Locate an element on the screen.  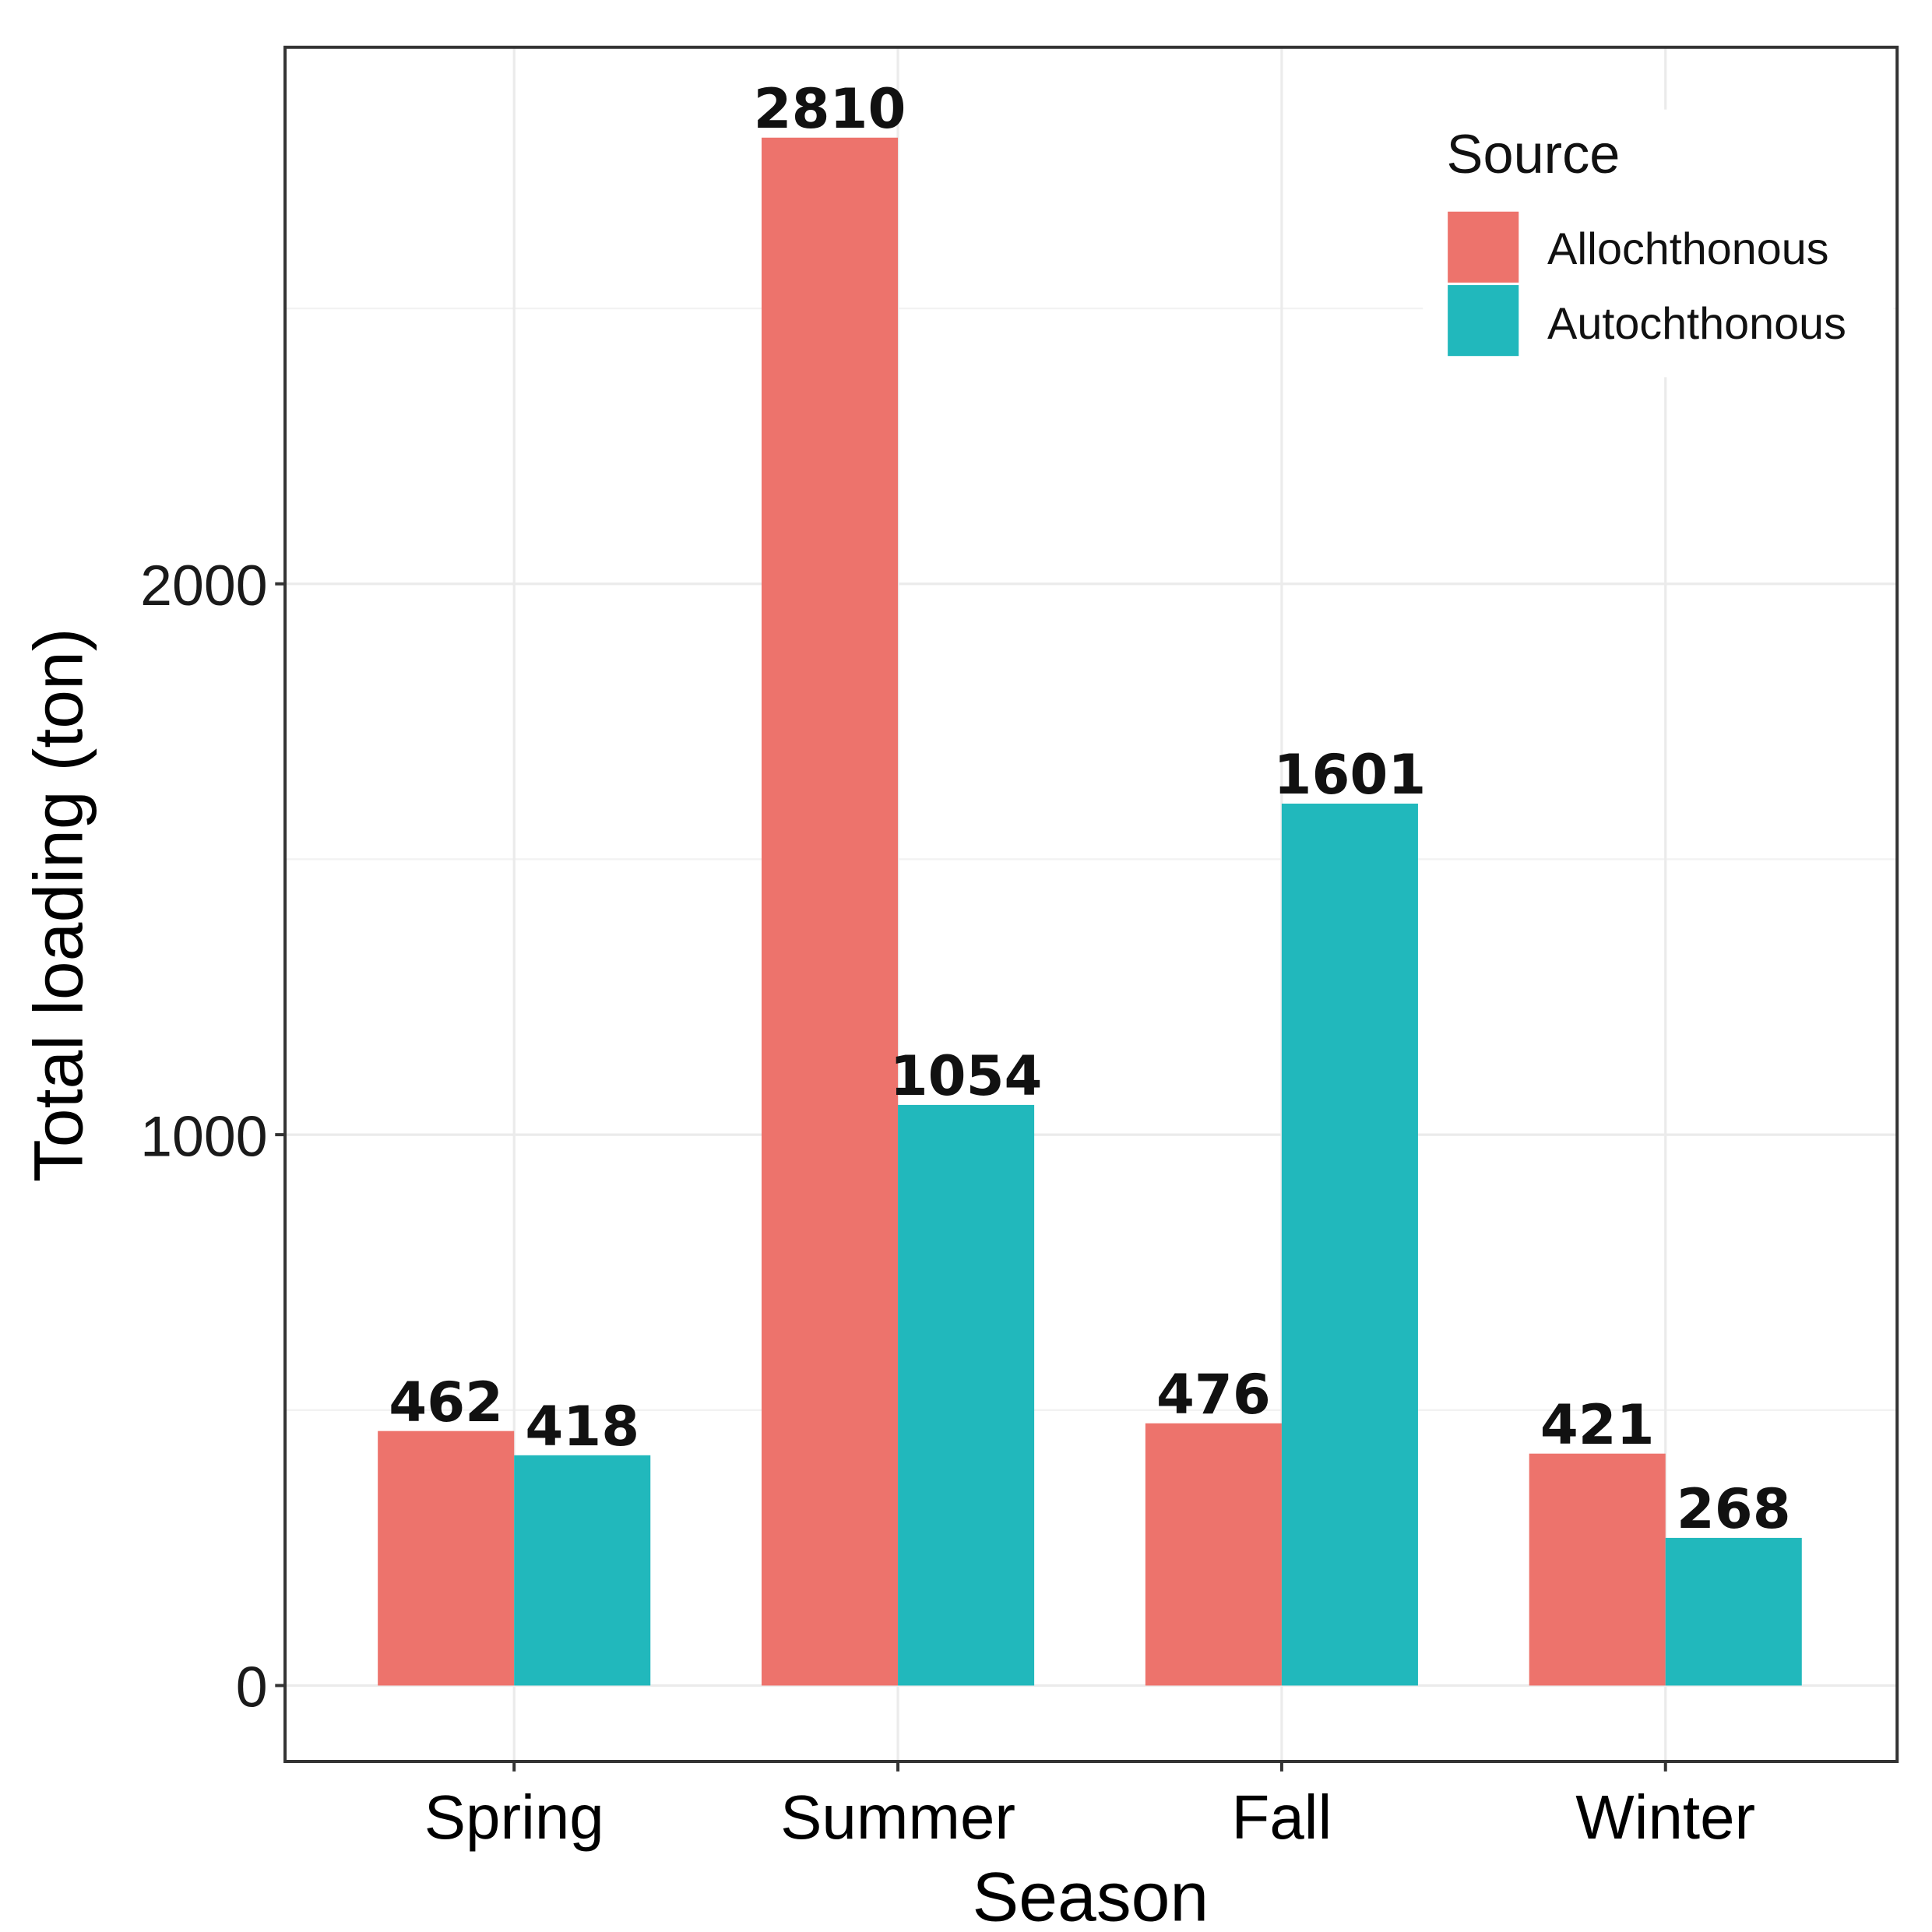
data-label: 476 is located at coordinates (1213, 1395).